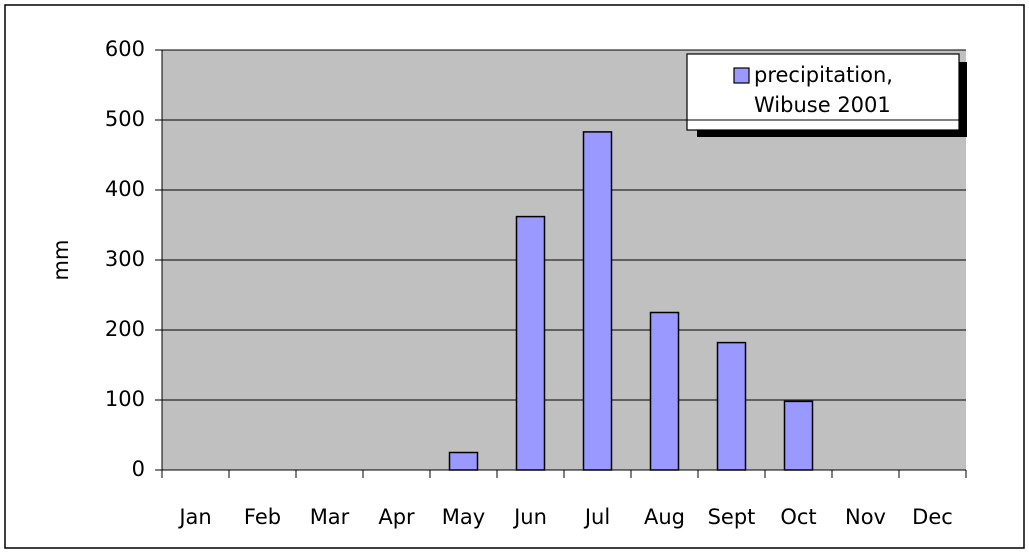 The width and height of the screenshot is (1029, 553). I want to click on y-tick-label: 600, so click(125, 49).